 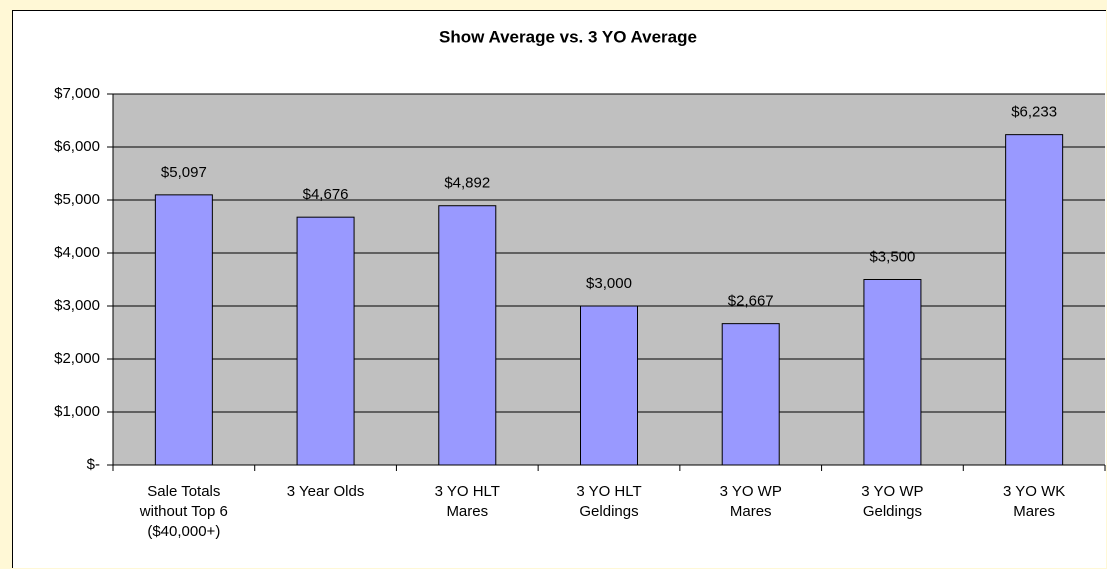 What do you see at coordinates (609, 283) in the screenshot?
I see `data-label: $3,000` at bounding box center [609, 283].